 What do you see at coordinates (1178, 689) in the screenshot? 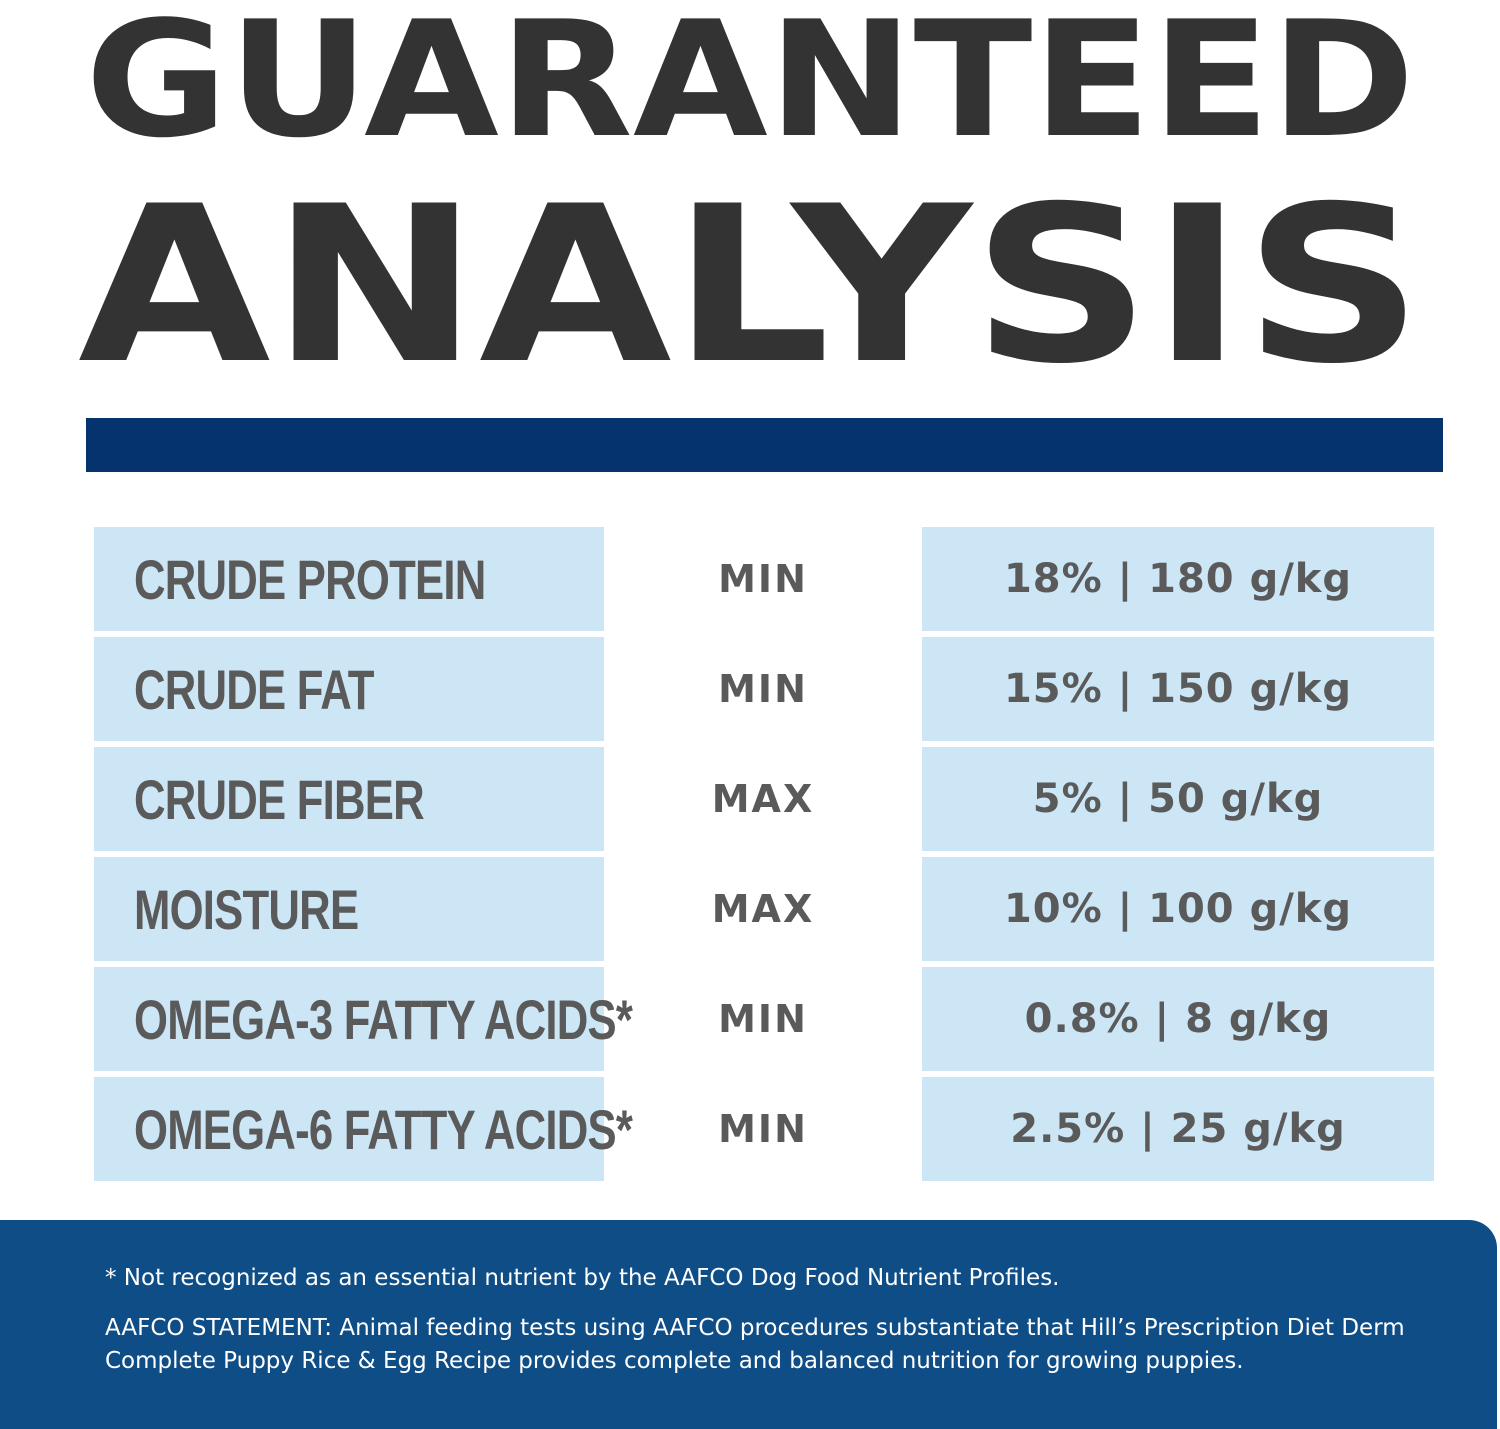
I see `nutrient-value: 15% | 150 g/kg` at bounding box center [1178, 689].